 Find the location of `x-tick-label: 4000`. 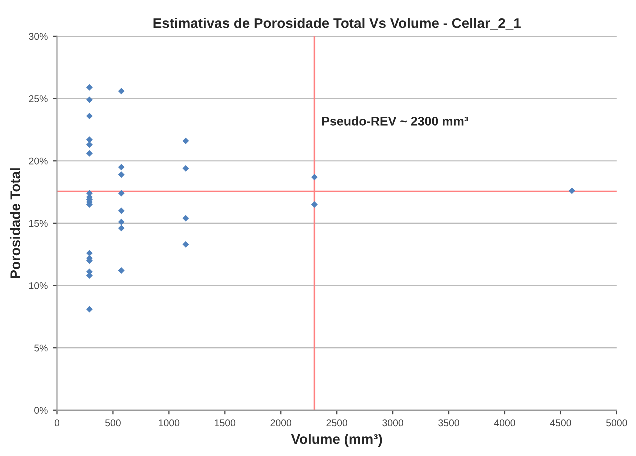

x-tick-label: 4000 is located at coordinates (505, 423).